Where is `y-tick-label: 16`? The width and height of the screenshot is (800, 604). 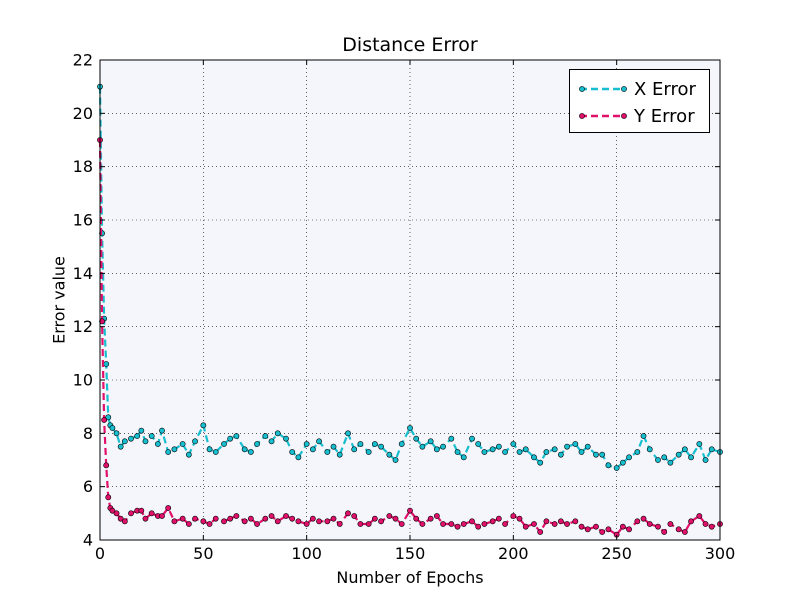 y-tick-label: 16 is located at coordinates (83, 220).